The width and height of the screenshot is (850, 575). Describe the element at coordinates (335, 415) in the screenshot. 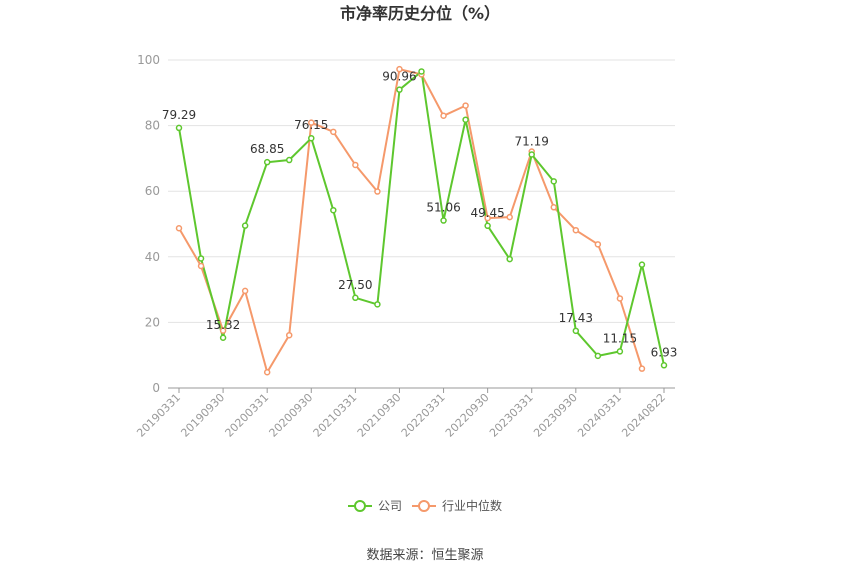

I see `x-tick-label: 20210331` at that location.